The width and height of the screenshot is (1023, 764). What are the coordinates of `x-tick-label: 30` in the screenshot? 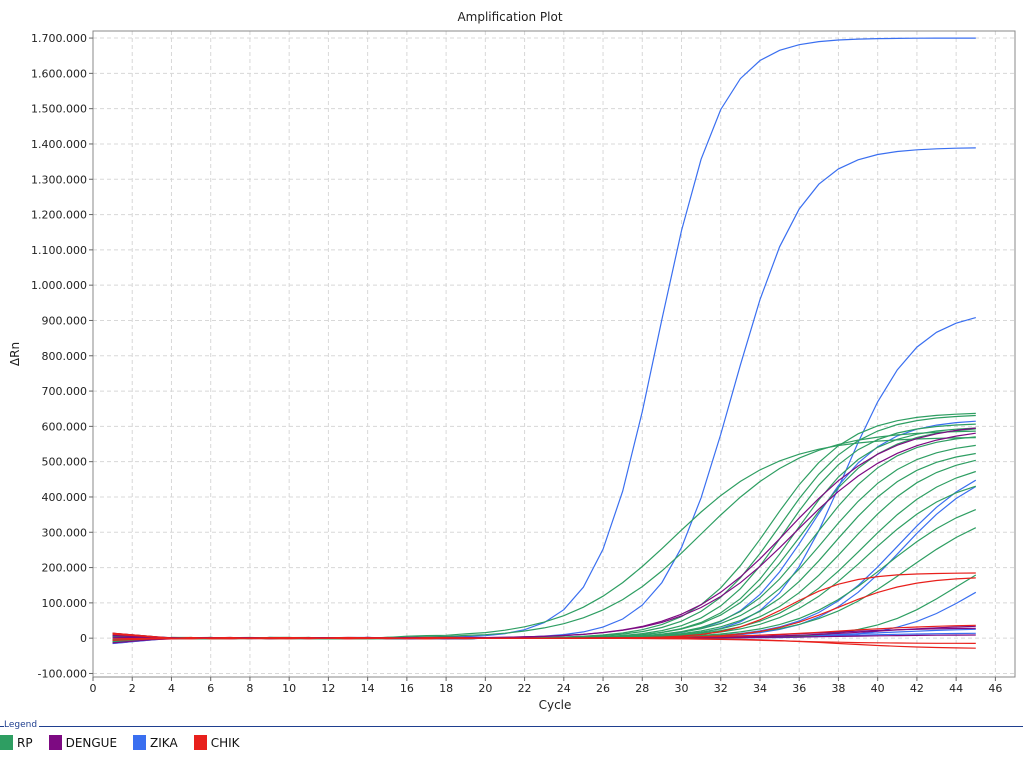 It's located at (682, 688).